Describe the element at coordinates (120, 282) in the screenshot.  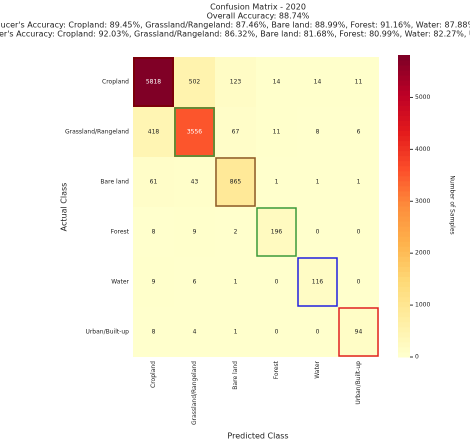
I see `y-tick-label: Water` at that location.